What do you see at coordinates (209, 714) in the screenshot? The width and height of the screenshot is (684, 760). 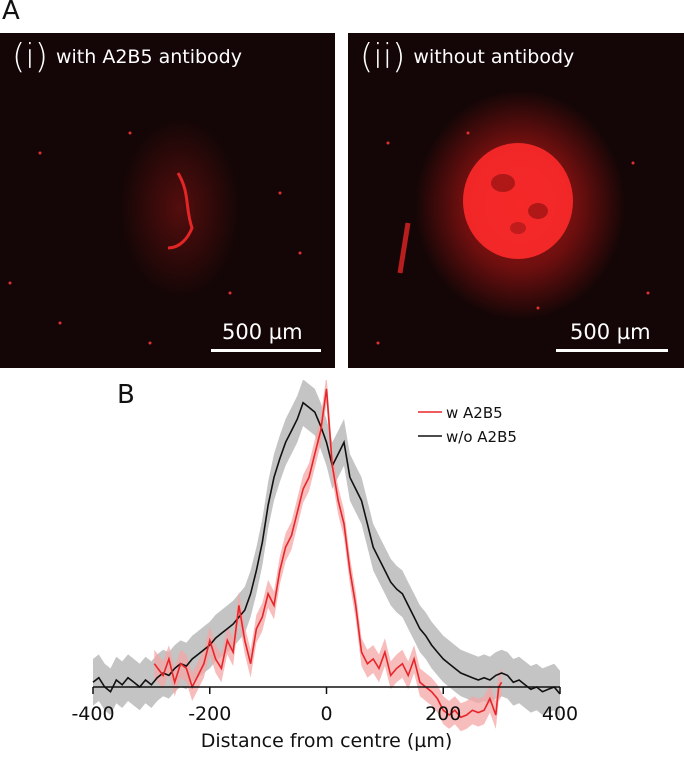 I see `x-tick-label: -200` at bounding box center [209, 714].